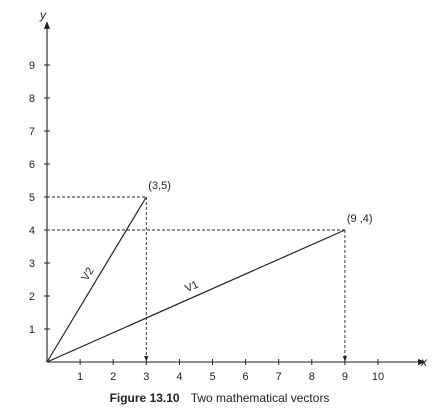  I want to click on figure-caption: Figure 13.10 Two mathematical vectors, so click(219, 398).